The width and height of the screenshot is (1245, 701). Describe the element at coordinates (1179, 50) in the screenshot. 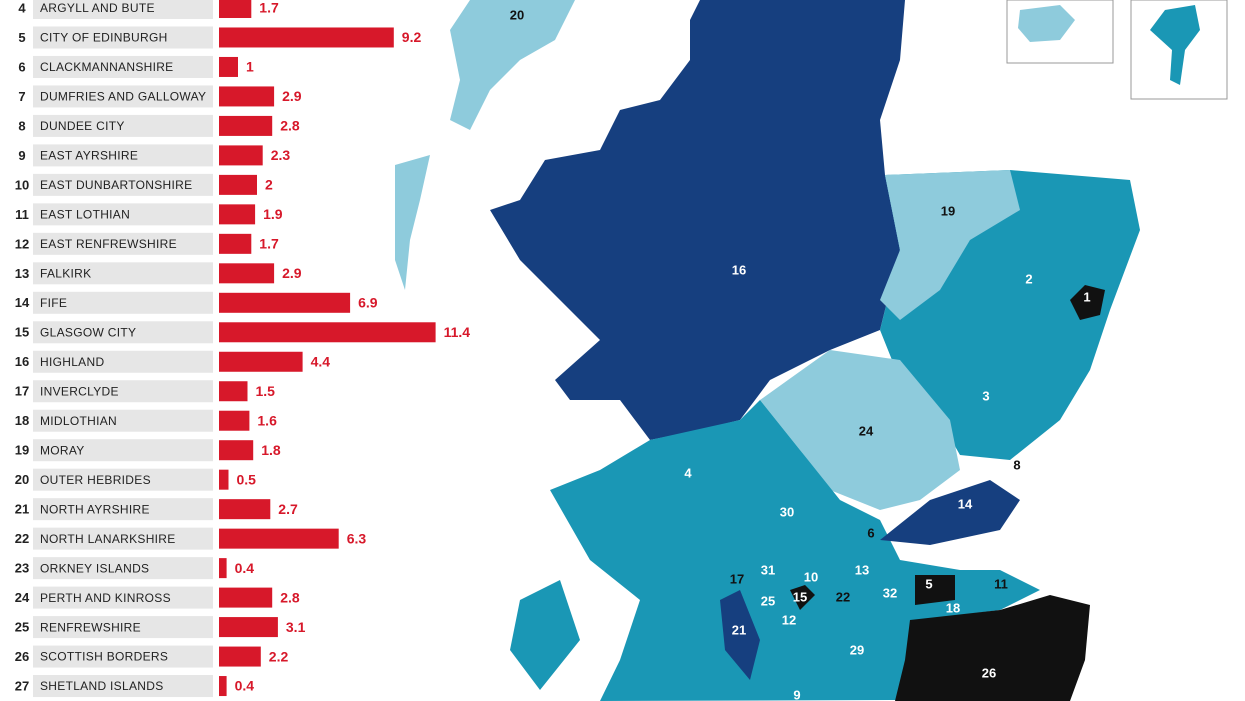

I see `inset-frame` at that location.